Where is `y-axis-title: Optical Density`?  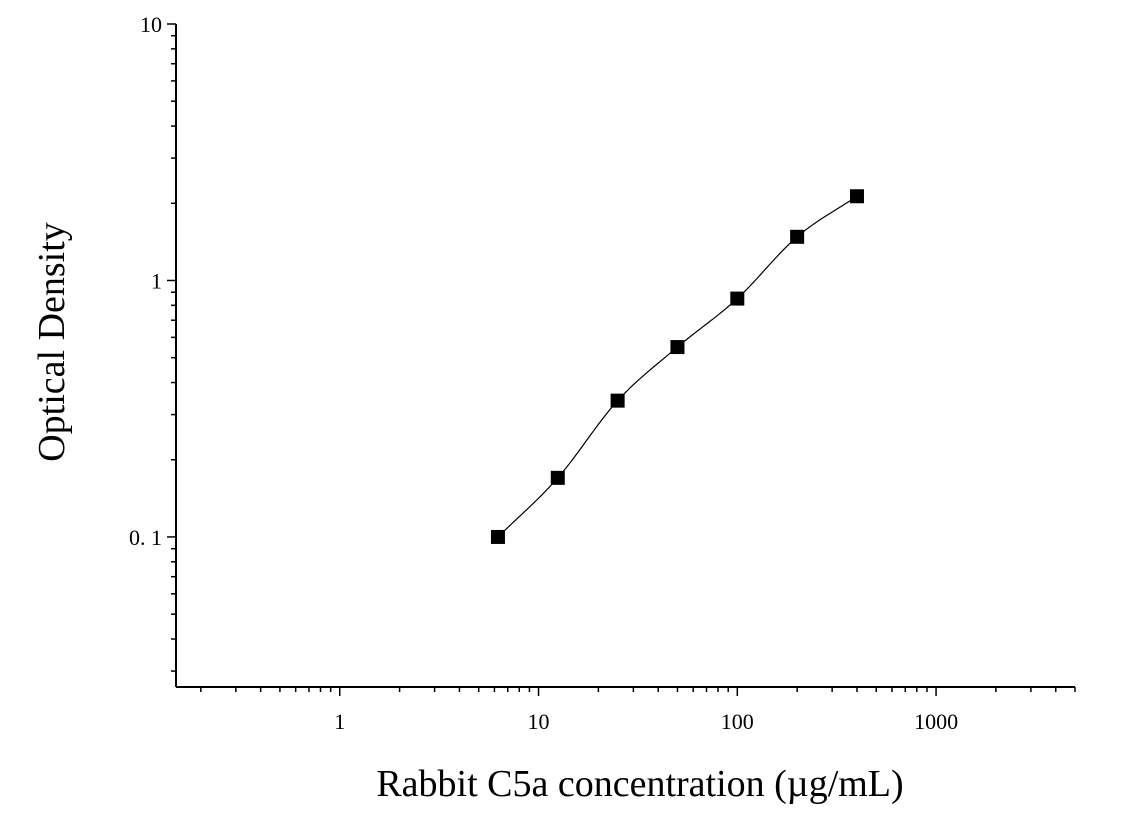
y-axis-title: Optical Density is located at coordinates (52, 342).